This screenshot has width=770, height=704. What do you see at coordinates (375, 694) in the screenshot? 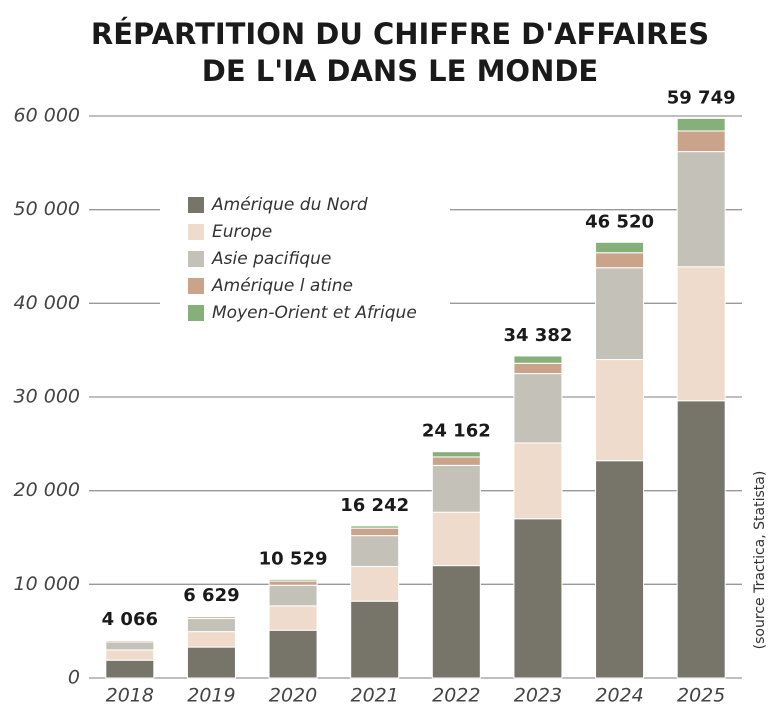
I see `x-tick-label: 2021` at bounding box center [375, 694].